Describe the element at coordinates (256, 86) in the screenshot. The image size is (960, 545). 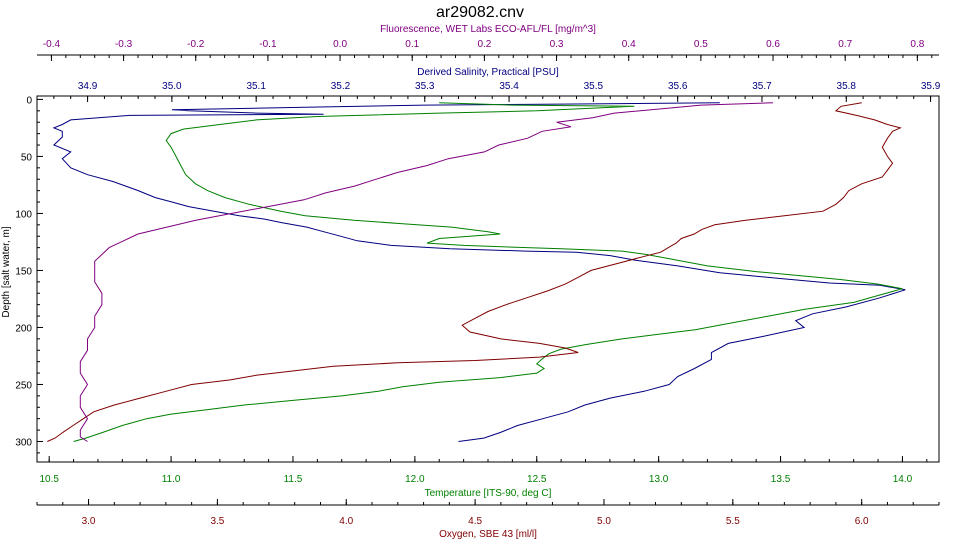
I see `sal-tick-label: 35.1` at that location.